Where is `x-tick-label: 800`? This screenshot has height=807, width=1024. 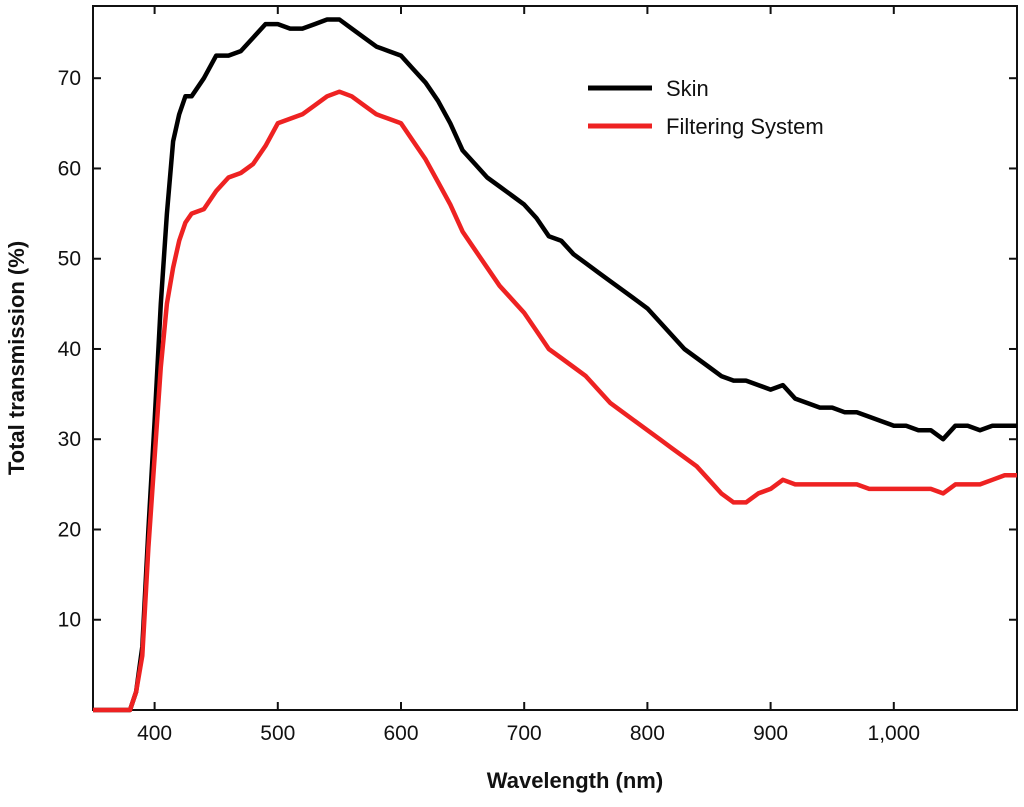 x-tick-label: 800 is located at coordinates (647, 733).